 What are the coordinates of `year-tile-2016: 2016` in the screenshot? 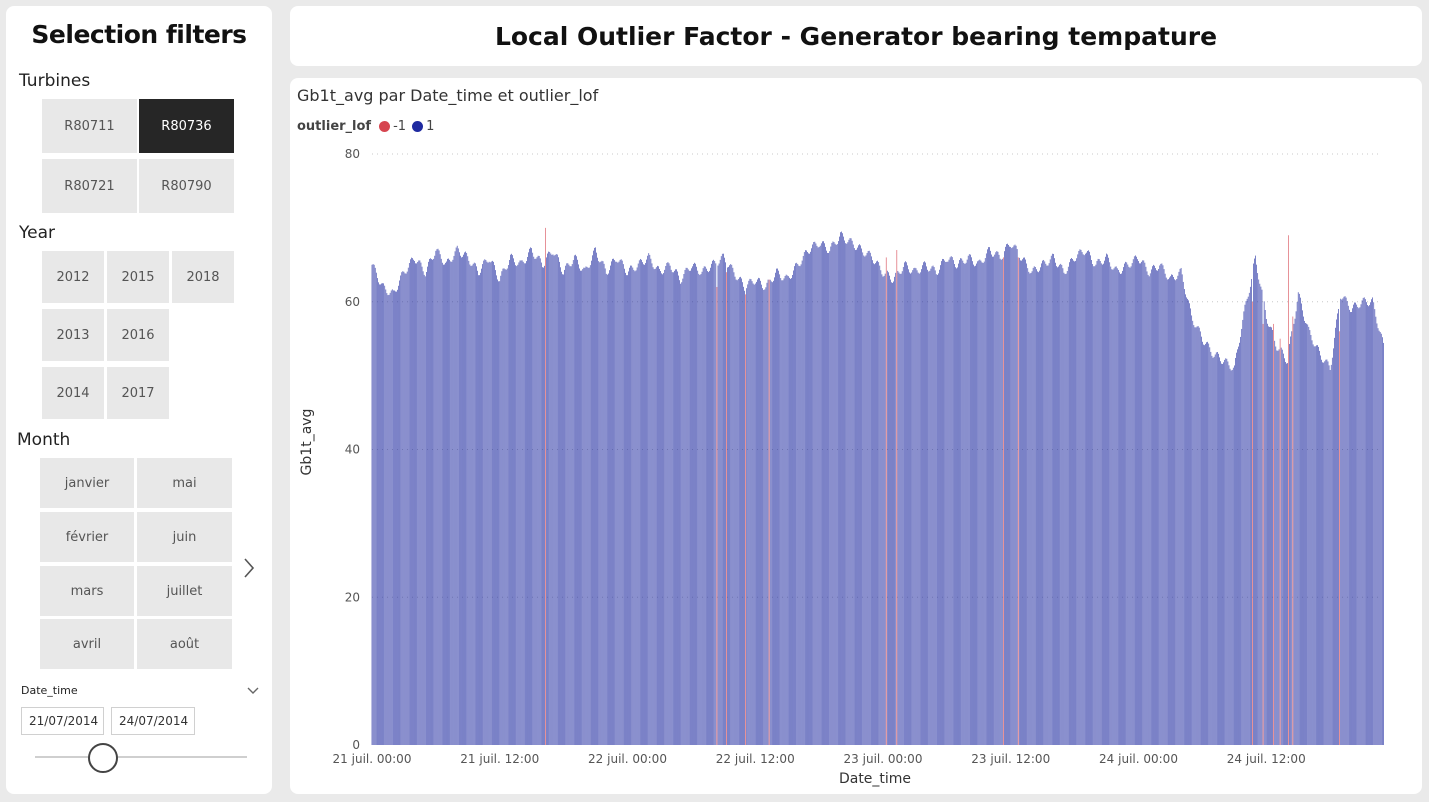 It's located at (138, 335).